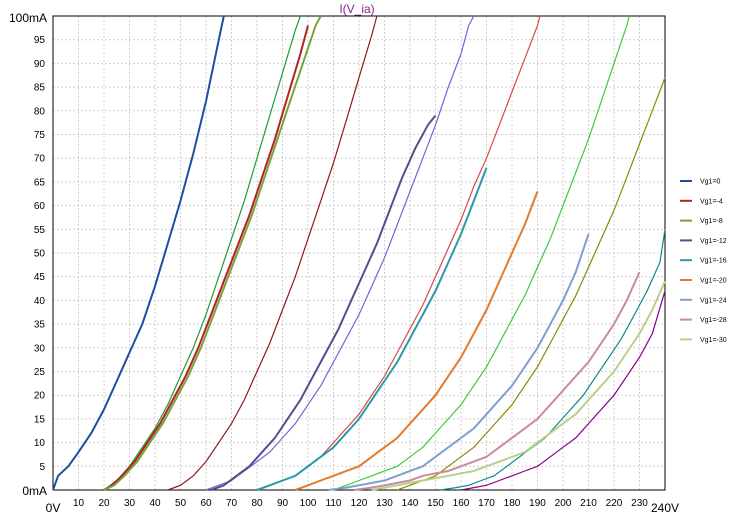 The image size is (742, 516). I want to click on legend-label: Vg1=-24, so click(713, 300).